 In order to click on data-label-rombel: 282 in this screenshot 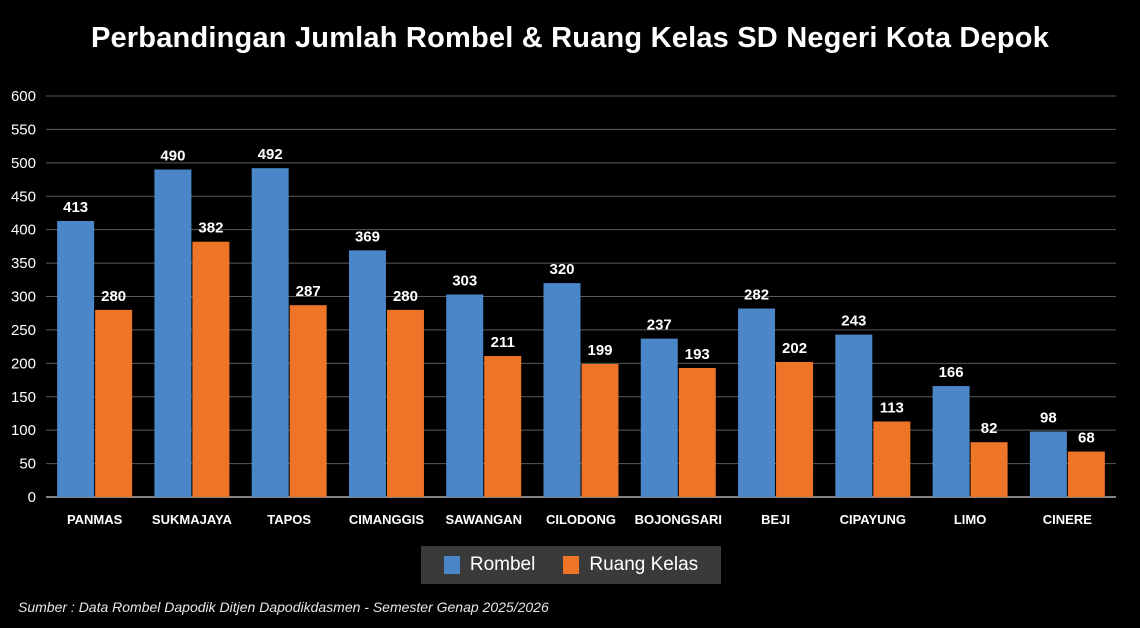, I will do `click(756, 295)`.